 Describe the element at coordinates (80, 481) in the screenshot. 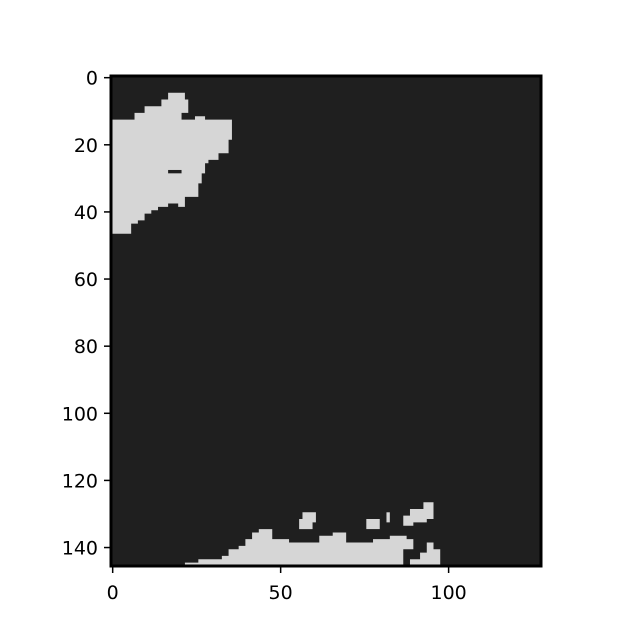

I see `y-tick-label: 120` at that location.